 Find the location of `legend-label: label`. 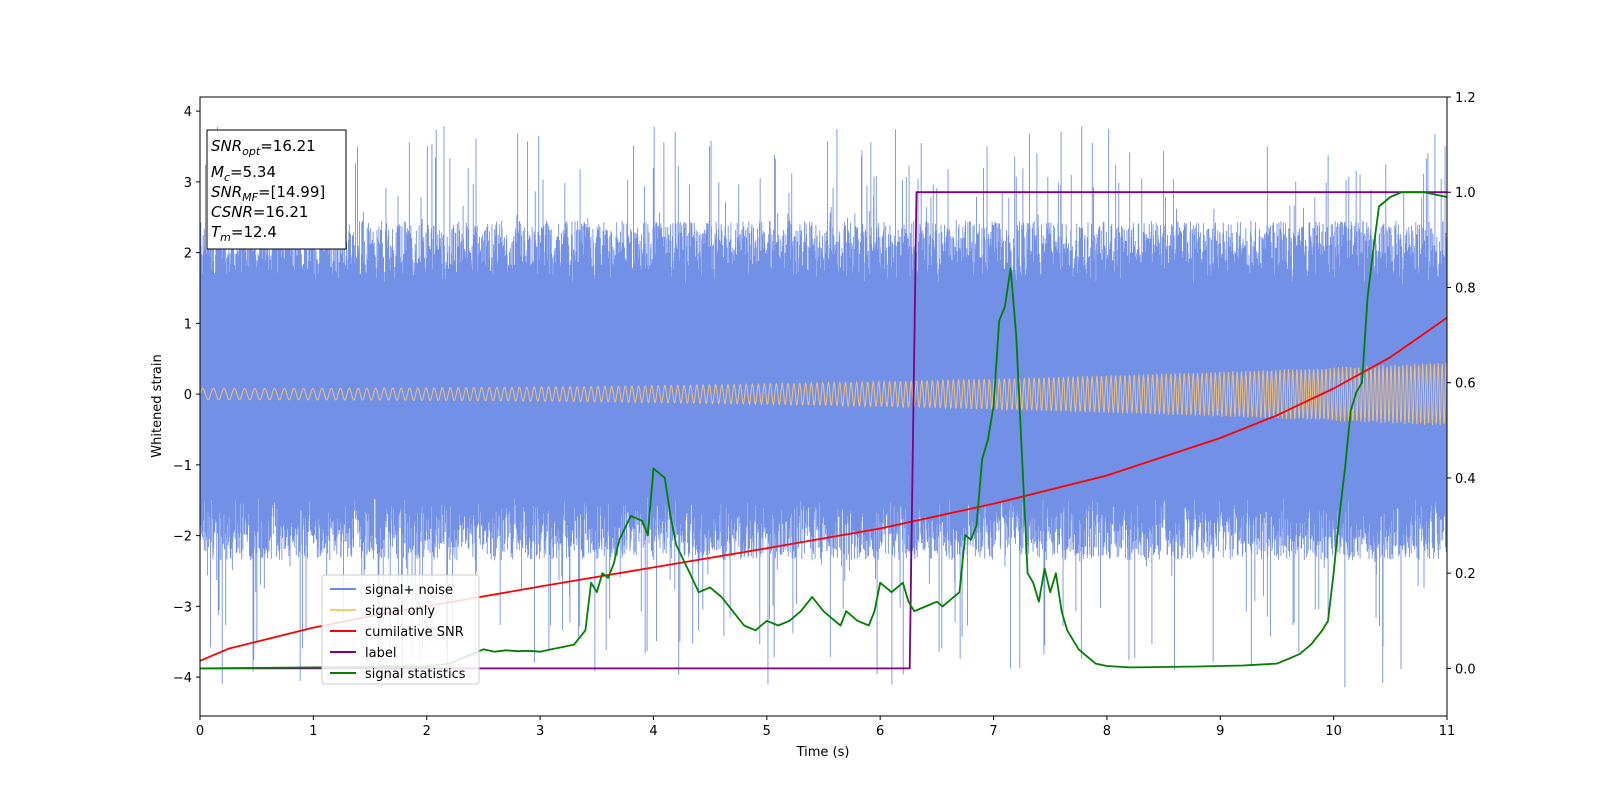

legend-label: label is located at coordinates (380, 653).